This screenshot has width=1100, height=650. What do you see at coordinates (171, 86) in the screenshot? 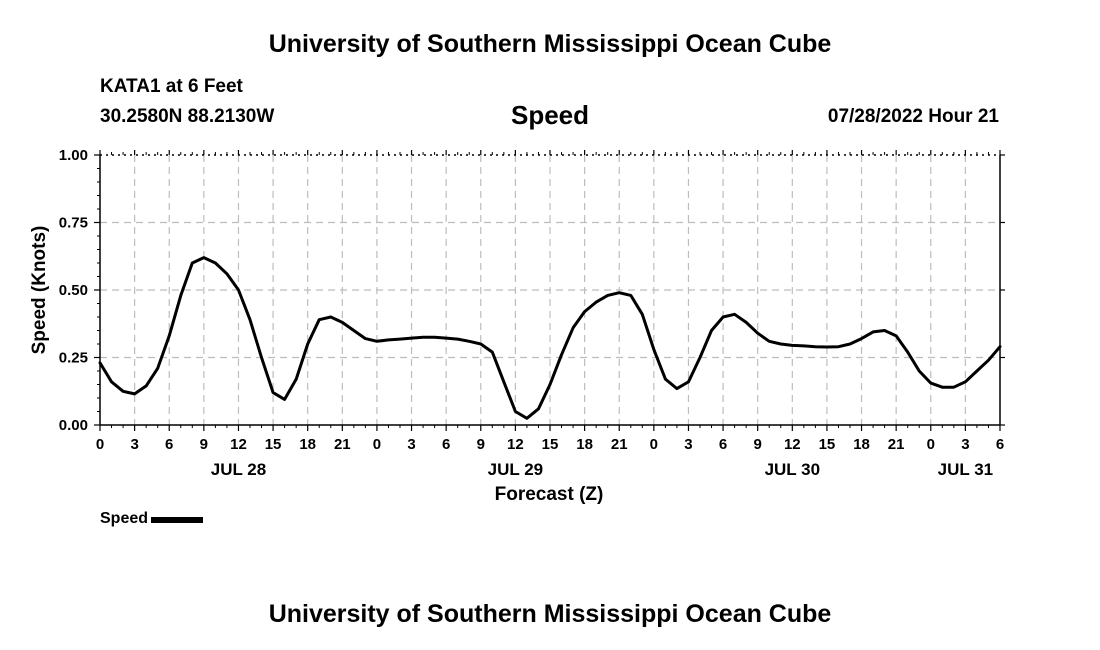
I see `station-label: KATA1 at 6 Feet` at bounding box center [171, 86].